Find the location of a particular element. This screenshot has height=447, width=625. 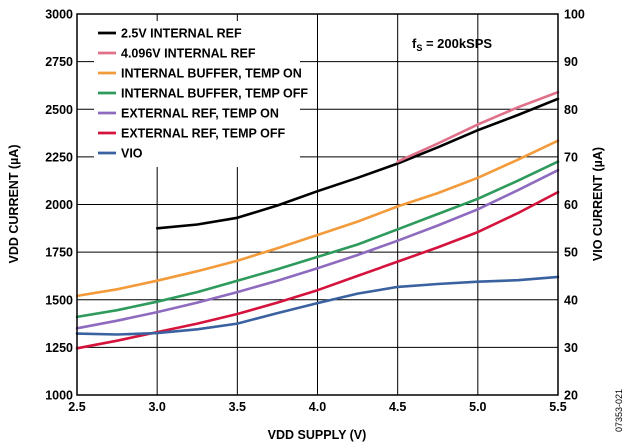

x-tick-label: 3.0 is located at coordinates (156, 407).